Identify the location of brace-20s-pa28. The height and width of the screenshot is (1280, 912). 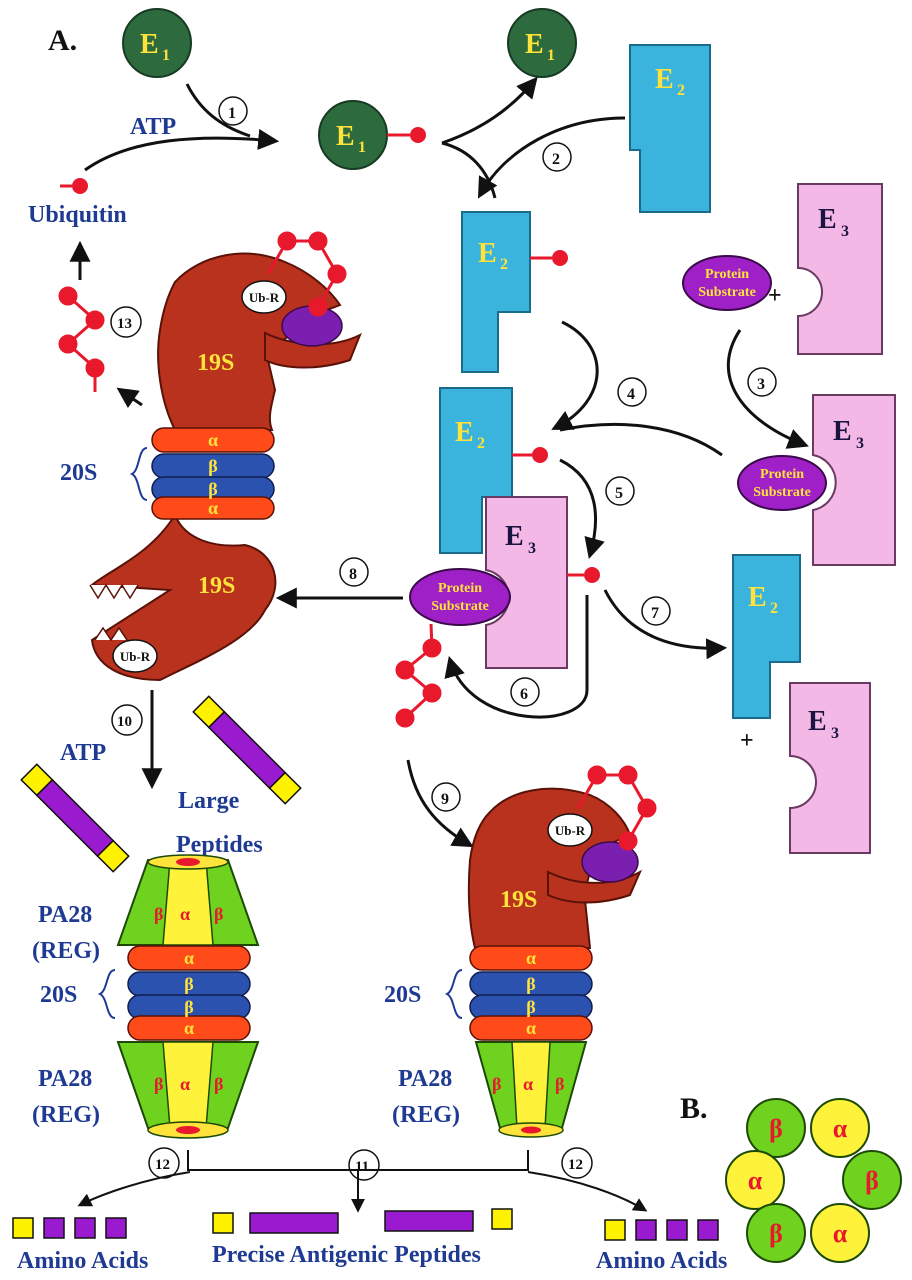
(106, 994).